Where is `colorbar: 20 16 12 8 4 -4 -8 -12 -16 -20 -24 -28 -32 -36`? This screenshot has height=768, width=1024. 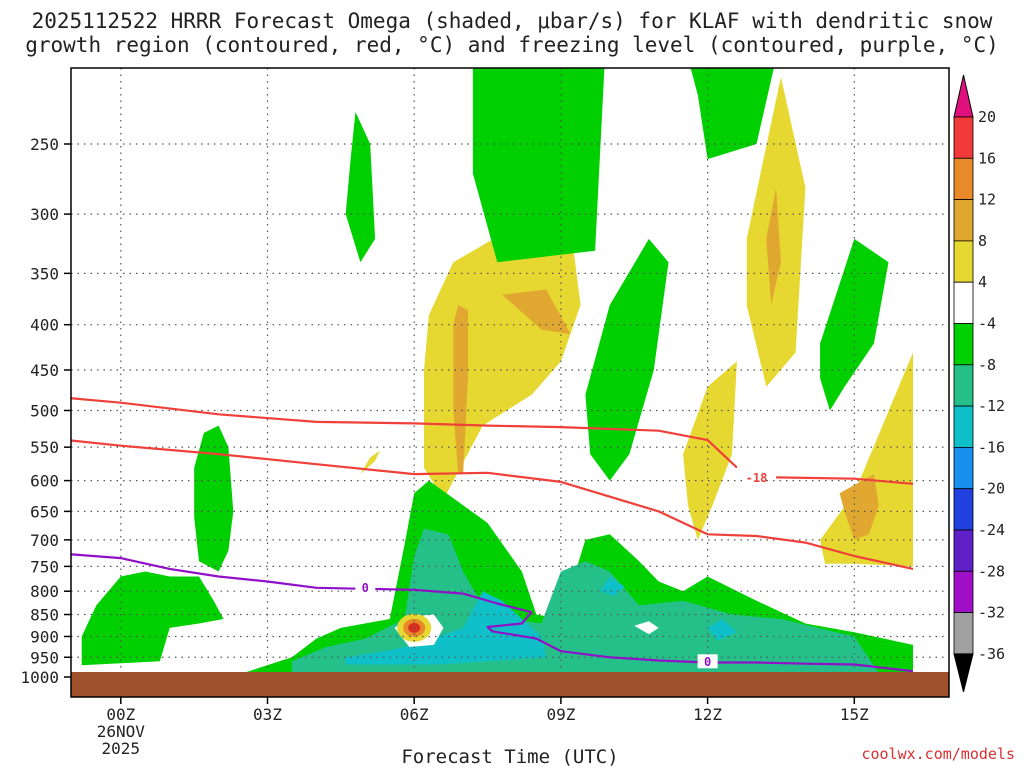
colorbar: 20 16 12 8 4 -4 -8 -12 -16 -20 -24 -28 -32 -36 is located at coordinates (979, 383).